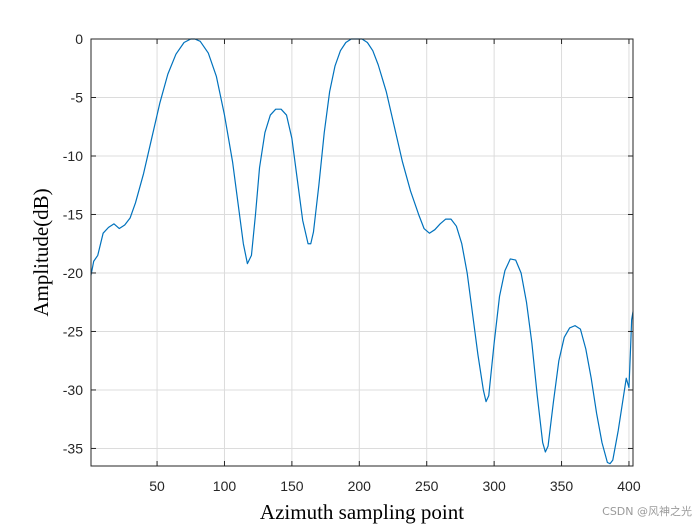  What do you see at coordinates (562, 486) in the screenshot?
I see `x-tick-label-6: 350` at bounding box center [562, 486].